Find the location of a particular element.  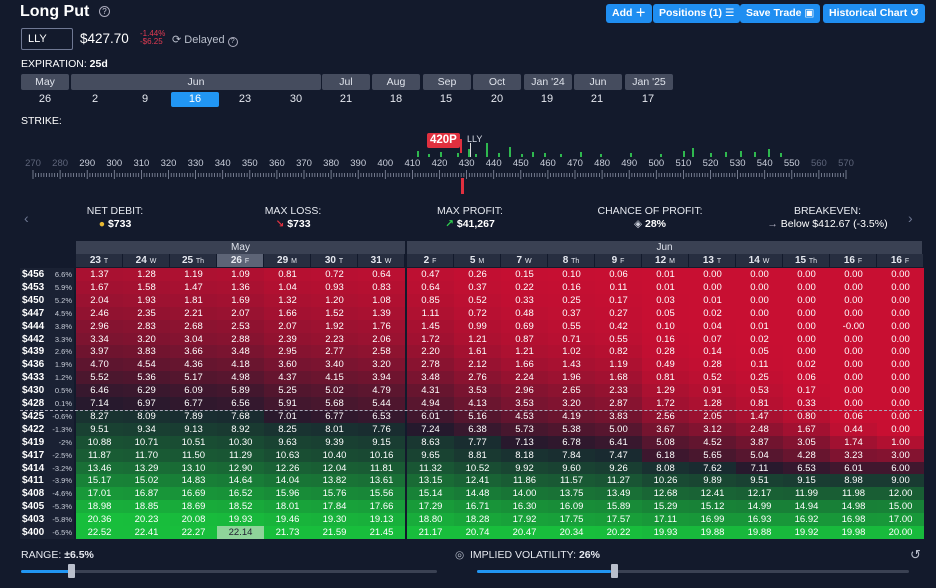

table-cell: 1.52 is located at coordinates (334, 313).